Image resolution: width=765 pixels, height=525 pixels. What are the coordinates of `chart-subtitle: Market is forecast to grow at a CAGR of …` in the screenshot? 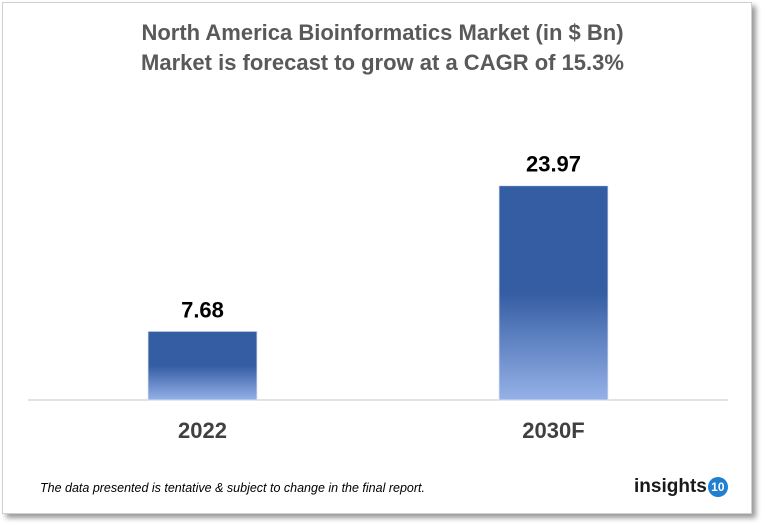 It's located at (382, 62).